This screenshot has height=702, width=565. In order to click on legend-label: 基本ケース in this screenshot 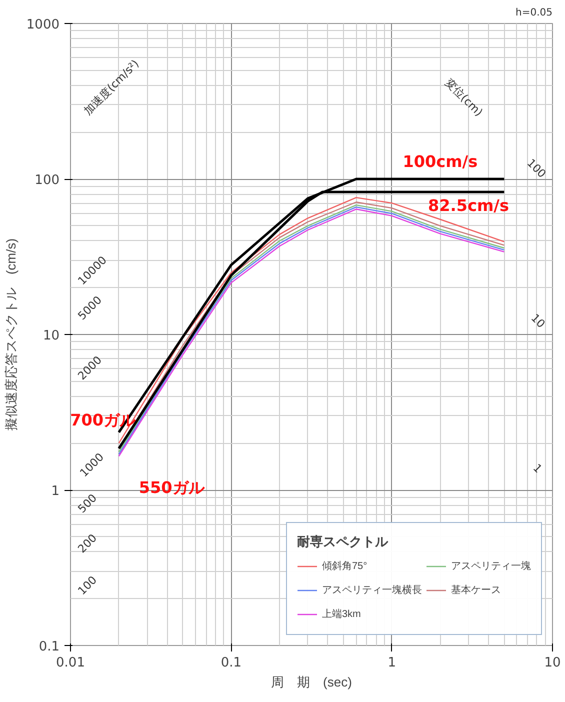, I will do `click(476, 590)`.